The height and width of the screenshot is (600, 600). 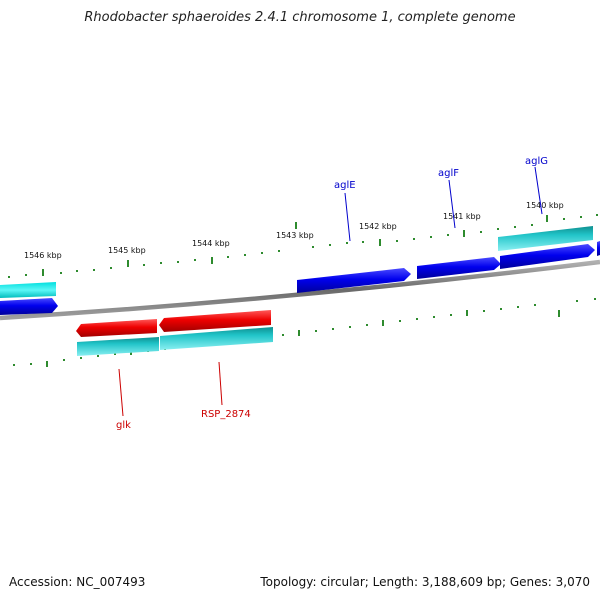 What do you see at coordinates (118, 346) in the screenshot?
I see `cds-block-glk` at bounding box center [118, 346].